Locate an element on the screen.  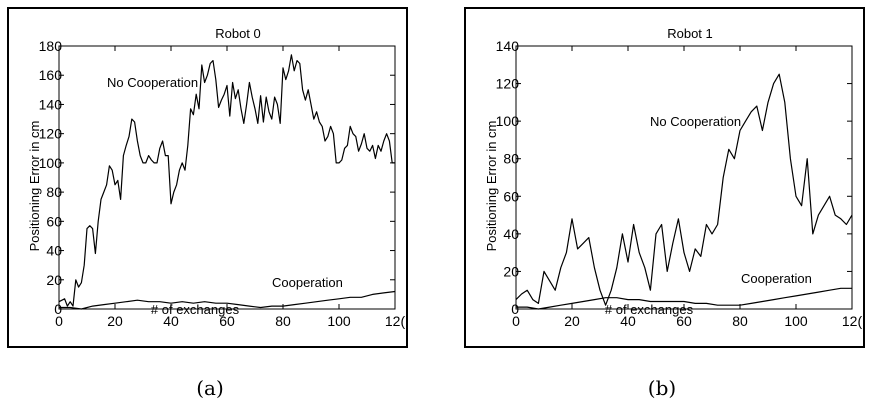
caption-a: (a) is located at coordinates (210, 388).